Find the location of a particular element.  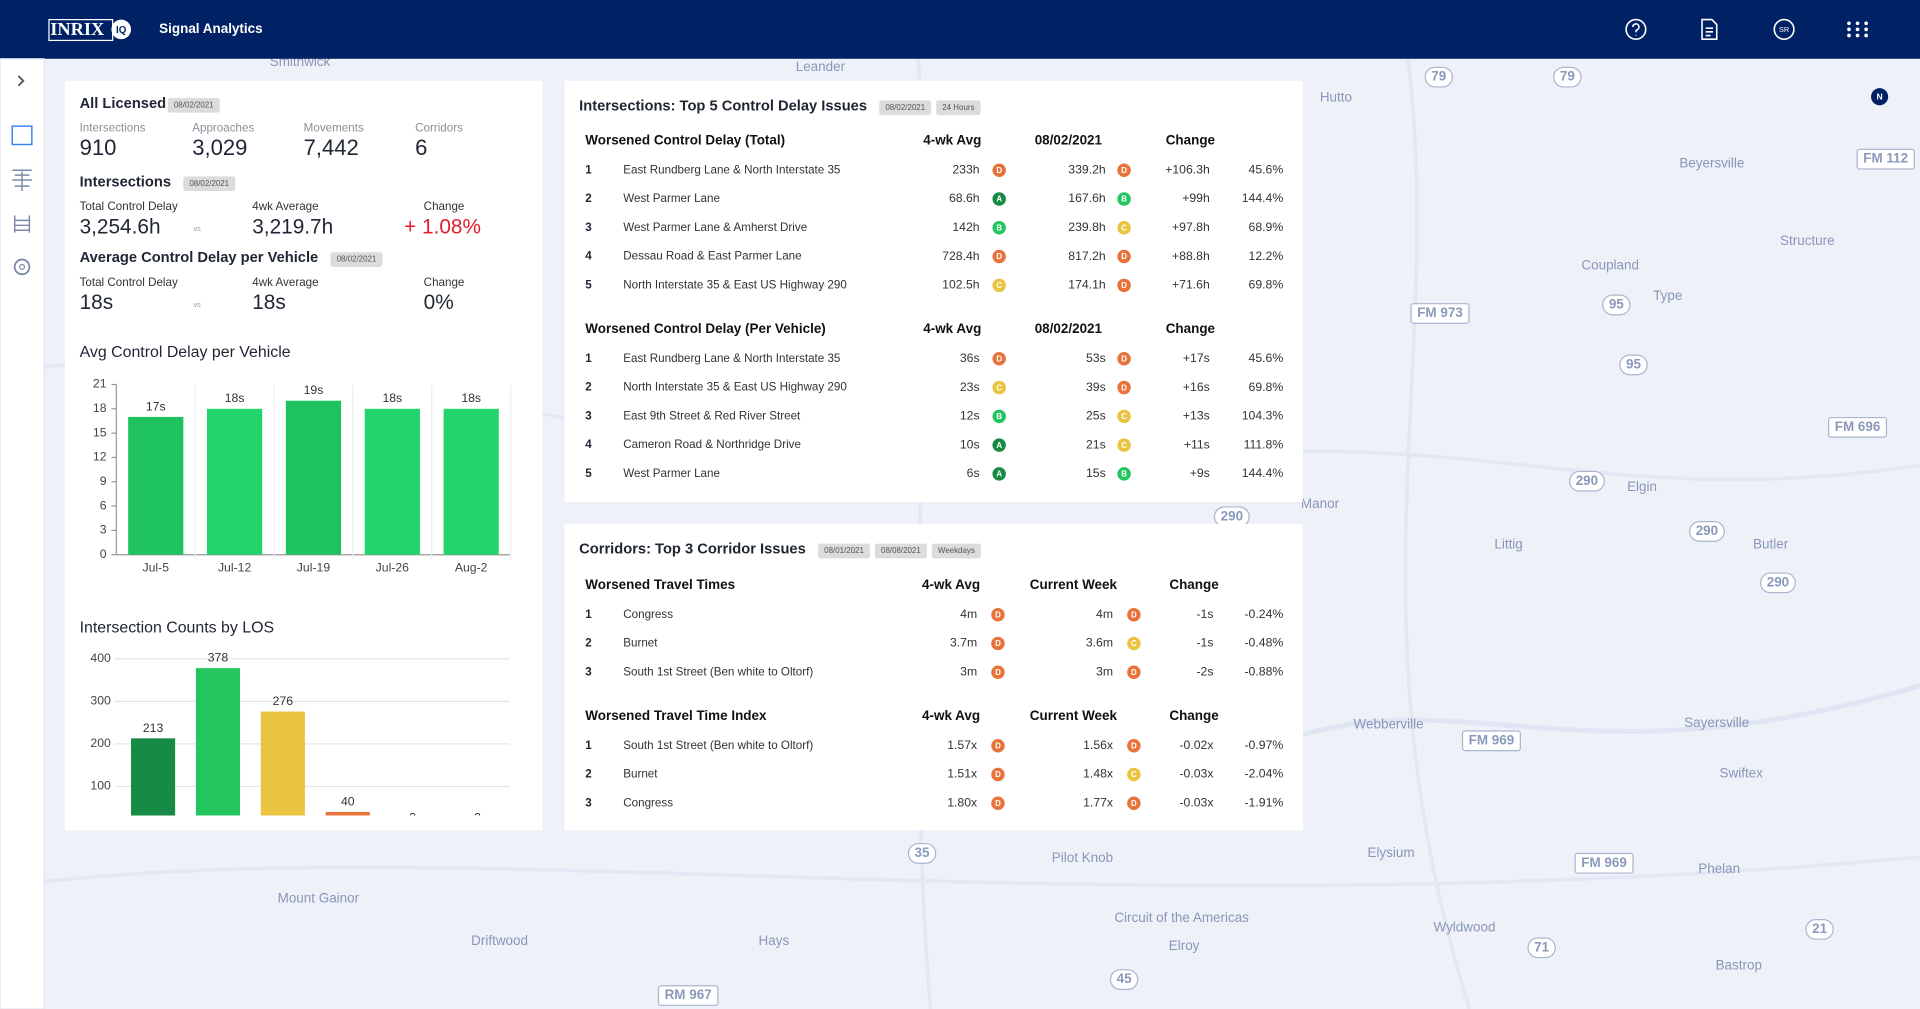

map-label: FM 969 is located at coordinates (1492, 739).